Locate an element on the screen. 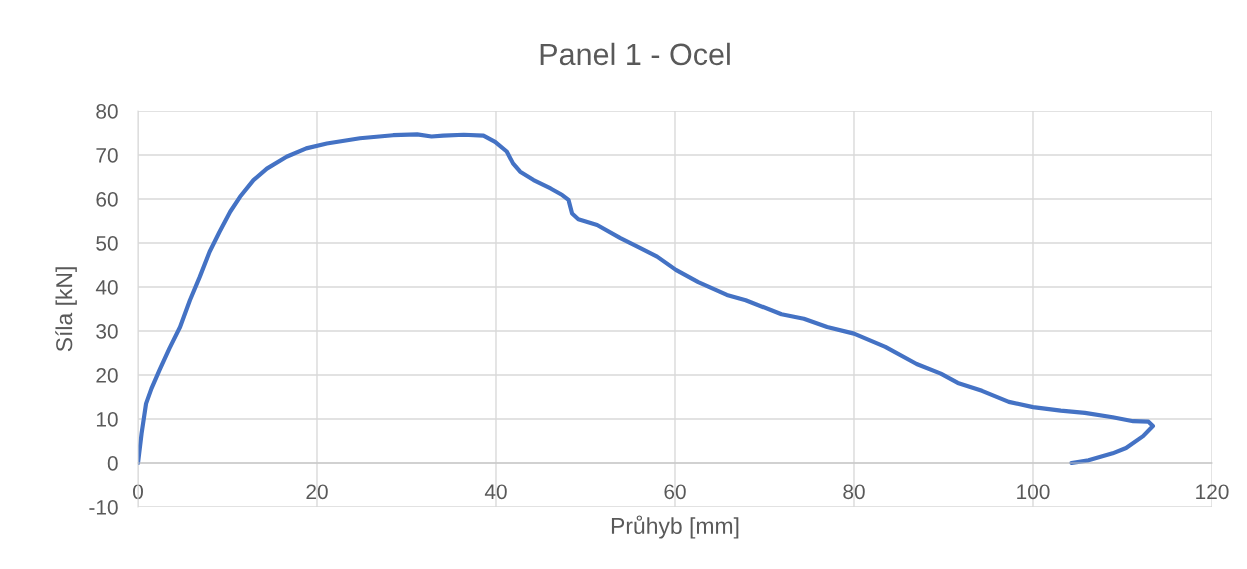 The width and height of the screenshot is (1247, 569). y-tick-label: 20 is located at coordinates (107, 375).